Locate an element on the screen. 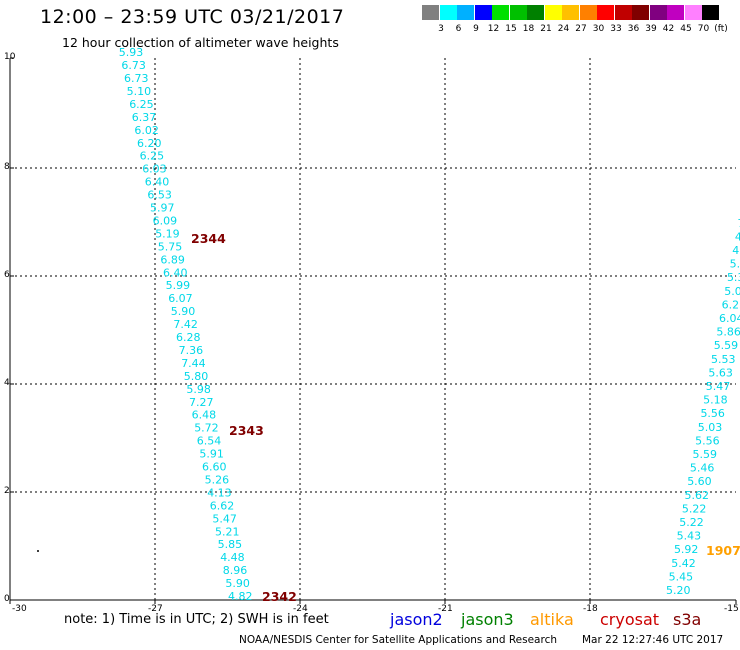 The image size is (740, 650). track-1907-value: 4 is located at coordinates (735, 250).